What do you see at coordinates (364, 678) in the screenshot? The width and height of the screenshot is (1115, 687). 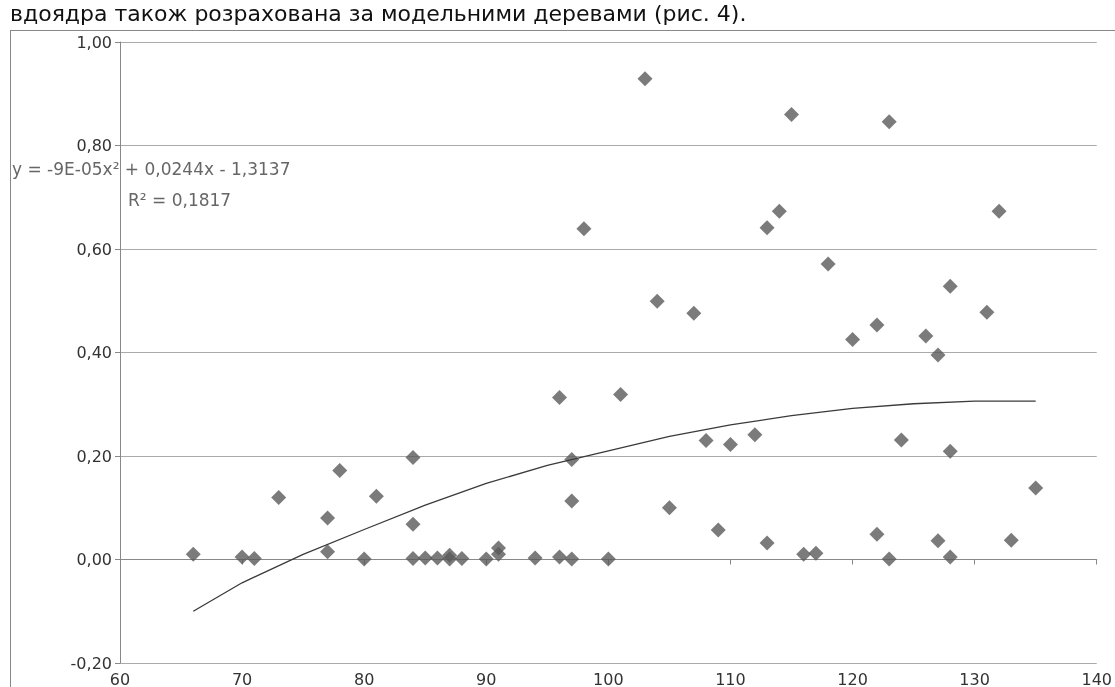 I see `x-tick-label: 80` at bounding box center [364, 678].